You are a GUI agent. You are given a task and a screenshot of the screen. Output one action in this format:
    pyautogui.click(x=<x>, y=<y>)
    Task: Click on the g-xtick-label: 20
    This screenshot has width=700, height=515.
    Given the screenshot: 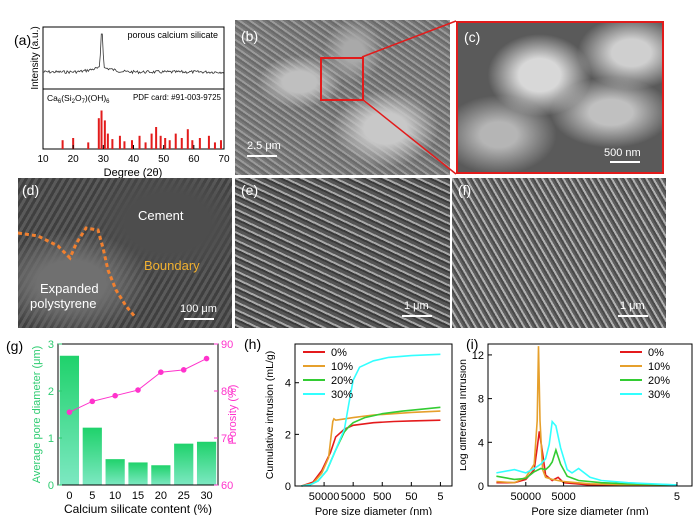 What is the action you would take?
    pyautogui.click(x=161, y=496)
    